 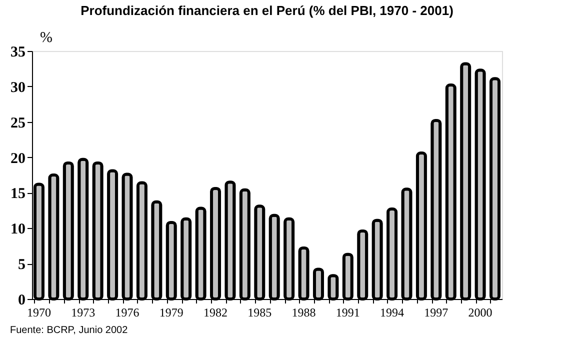 What do you see at coordinates (18, 123) in the screenshot?
I see `y-tick-label: 25` at bounding box center [18, 123].